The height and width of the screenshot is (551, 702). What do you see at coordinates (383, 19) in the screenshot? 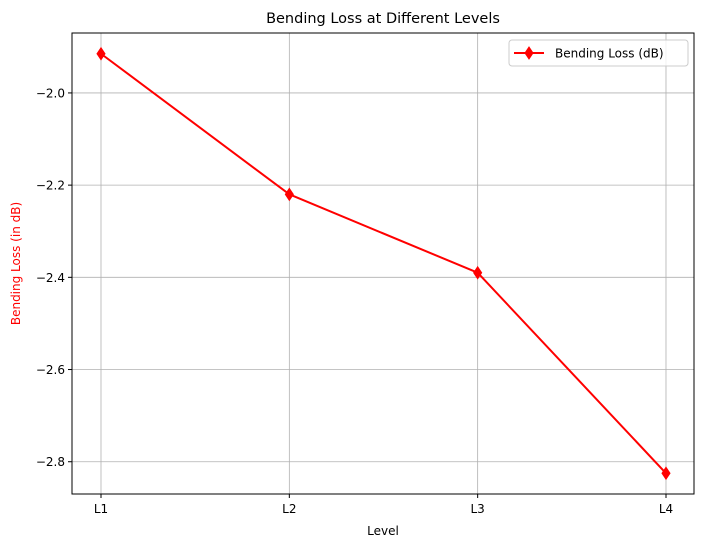
I see `chart-title: Bending Loss at Different Levels` at bounding box center [383, 19].